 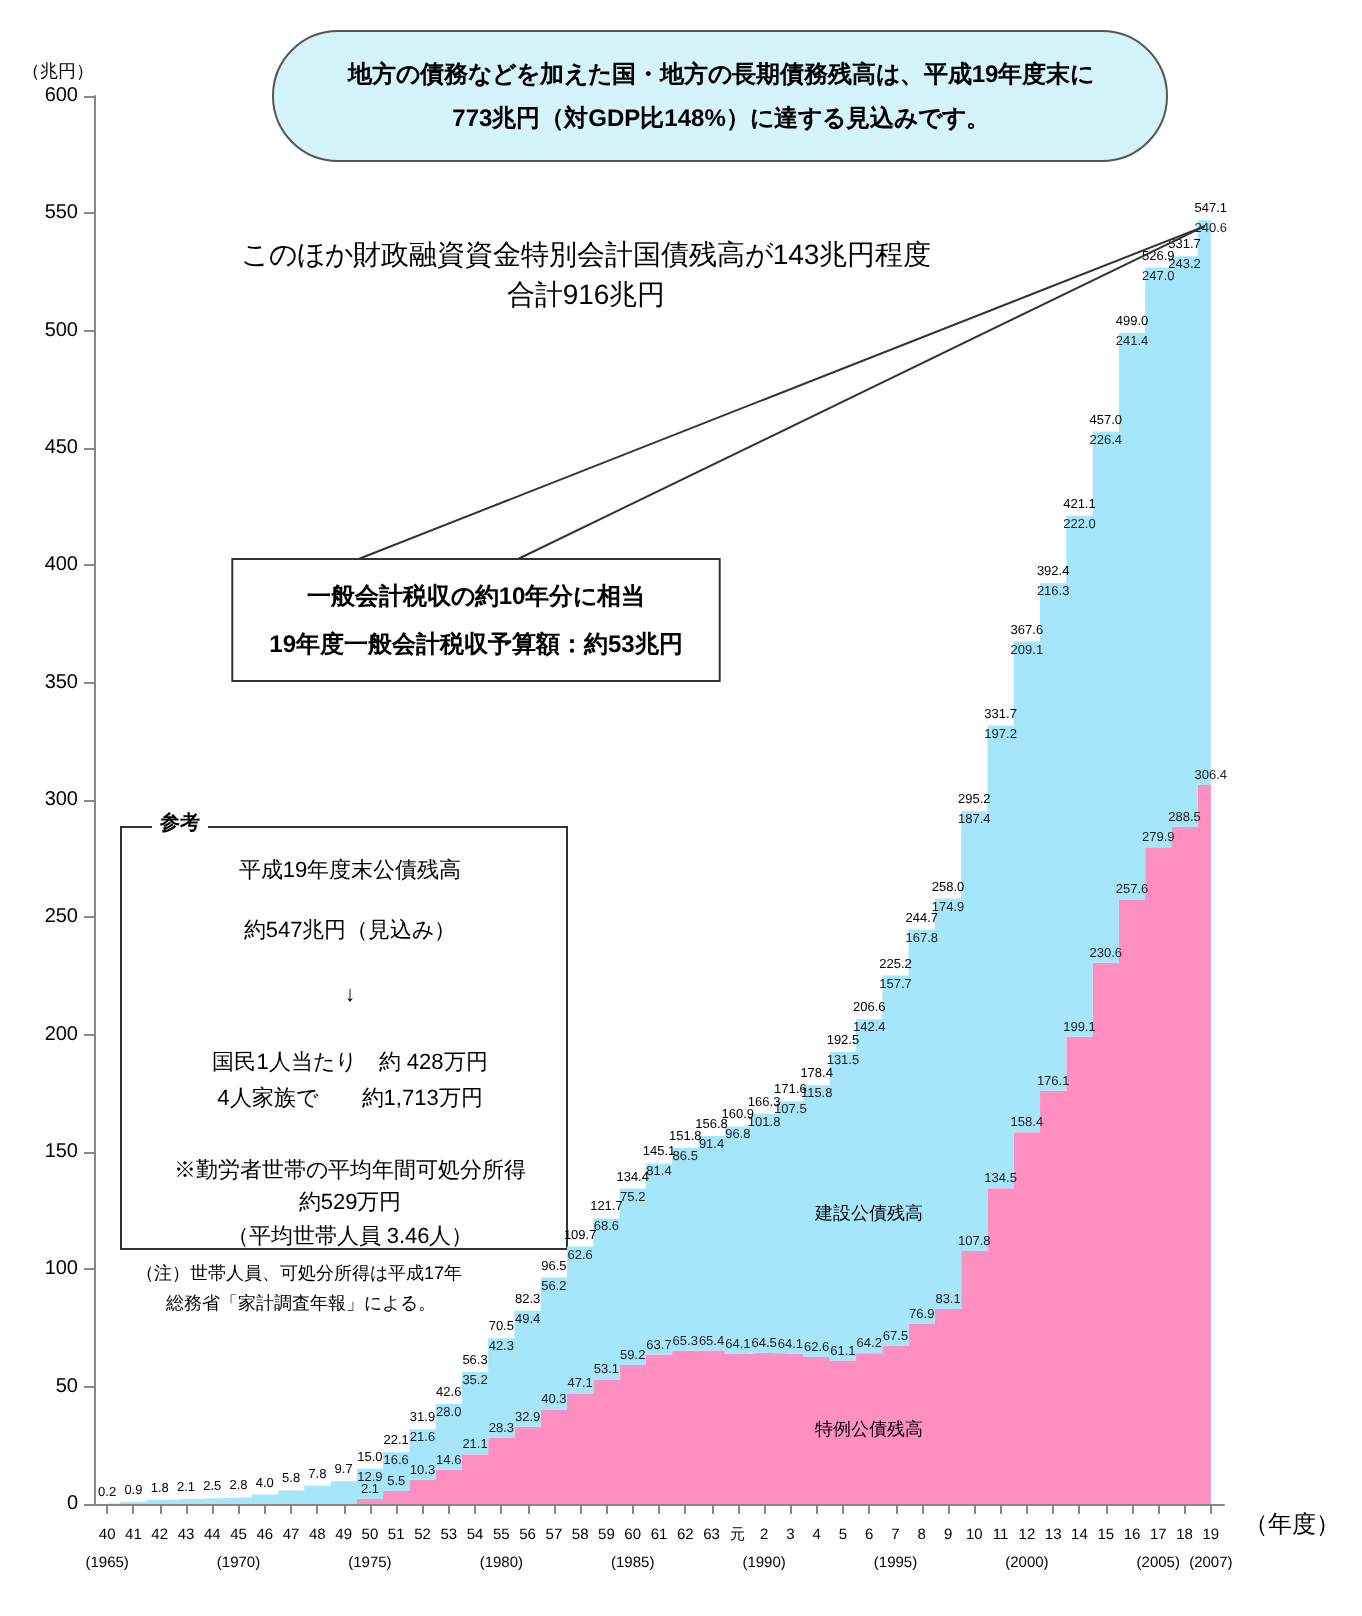 What do you see at coordinates (61, 682) in the screenshot?
I see `y-tick-label: 350` at bounding box center [61, 682].